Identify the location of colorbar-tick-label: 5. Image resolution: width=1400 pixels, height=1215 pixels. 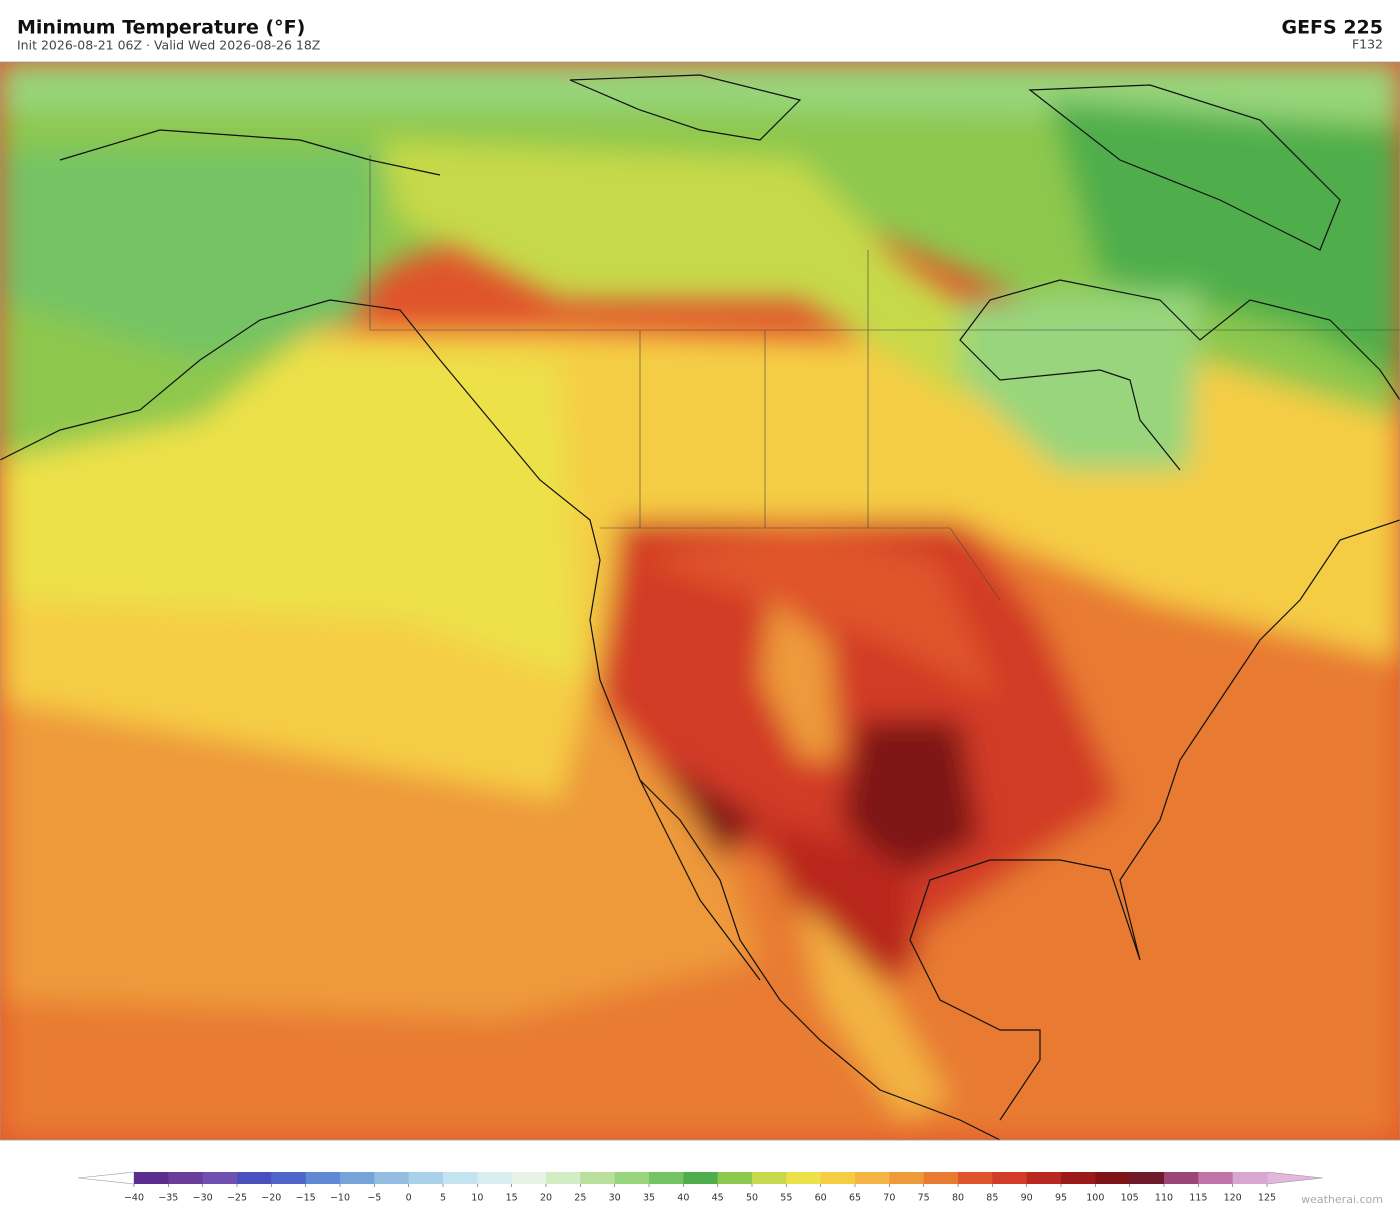
(443, 1198).